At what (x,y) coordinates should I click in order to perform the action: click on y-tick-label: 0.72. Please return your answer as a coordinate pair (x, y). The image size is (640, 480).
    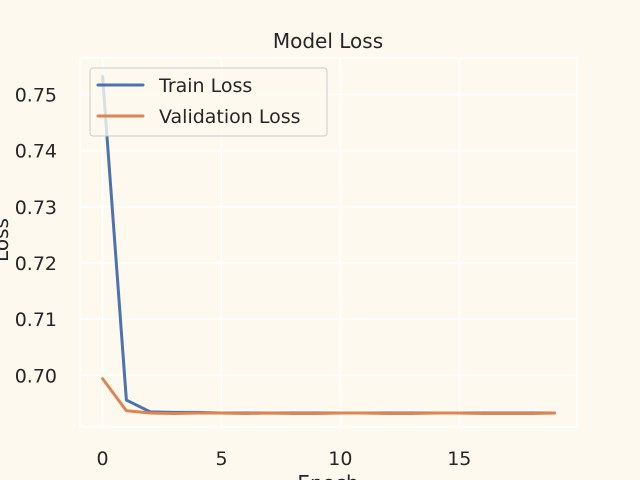
    Looking at the image, I should click on (36, 264).